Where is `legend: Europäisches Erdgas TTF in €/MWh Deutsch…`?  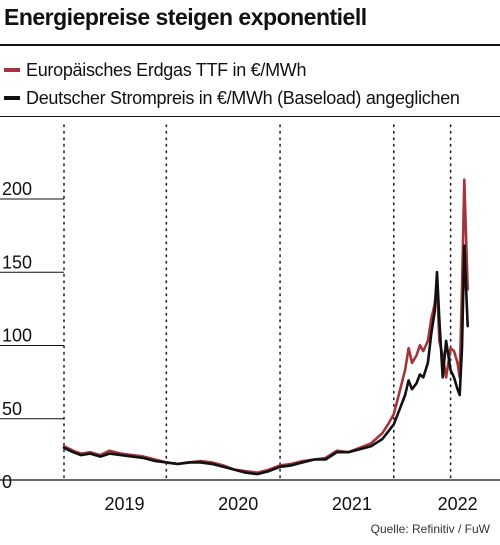 legend: Europäisches Erdgas TTF in €/MWh Deutsch… is located at coordinates (232, 84).